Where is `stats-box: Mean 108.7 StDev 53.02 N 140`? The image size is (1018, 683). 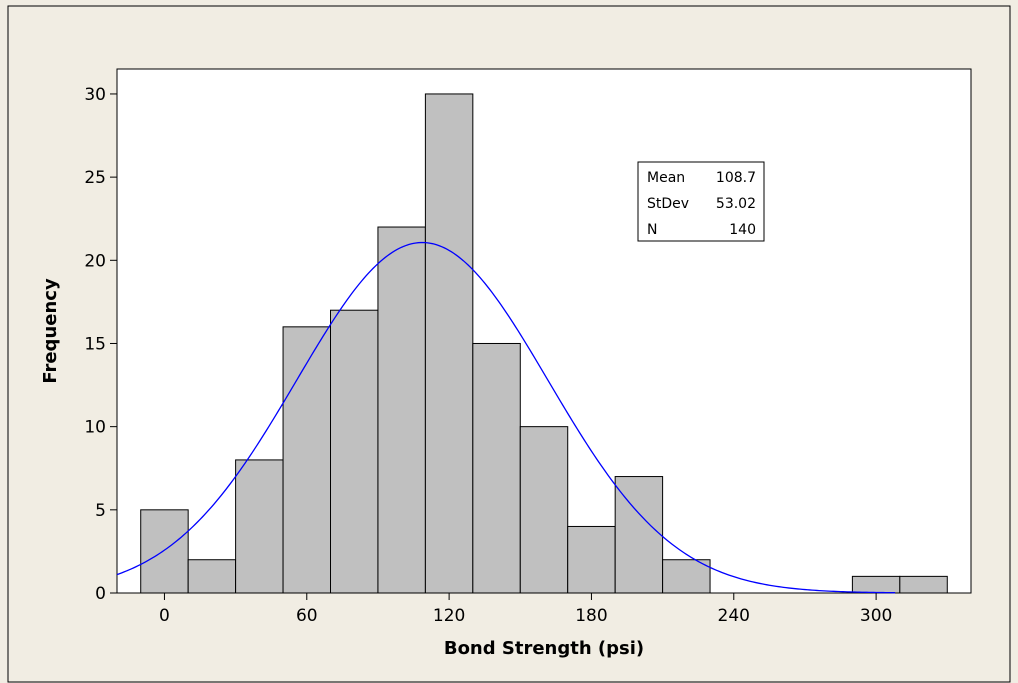
stats-box: Mean 108.7 StDev 53.02 N 140 is located at coordinates (701, 201).